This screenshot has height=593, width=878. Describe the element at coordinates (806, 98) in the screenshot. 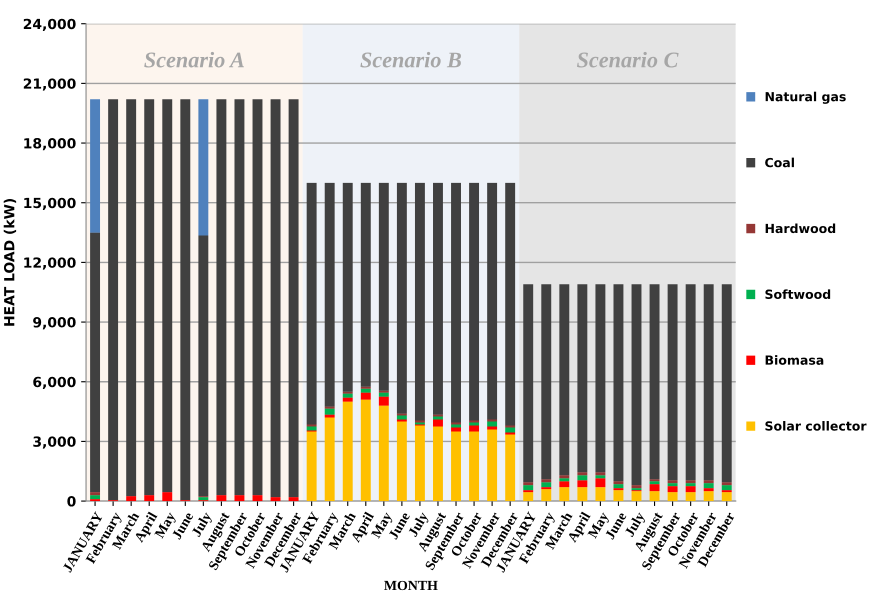

I see `legend-label: Natural gas` at that location.